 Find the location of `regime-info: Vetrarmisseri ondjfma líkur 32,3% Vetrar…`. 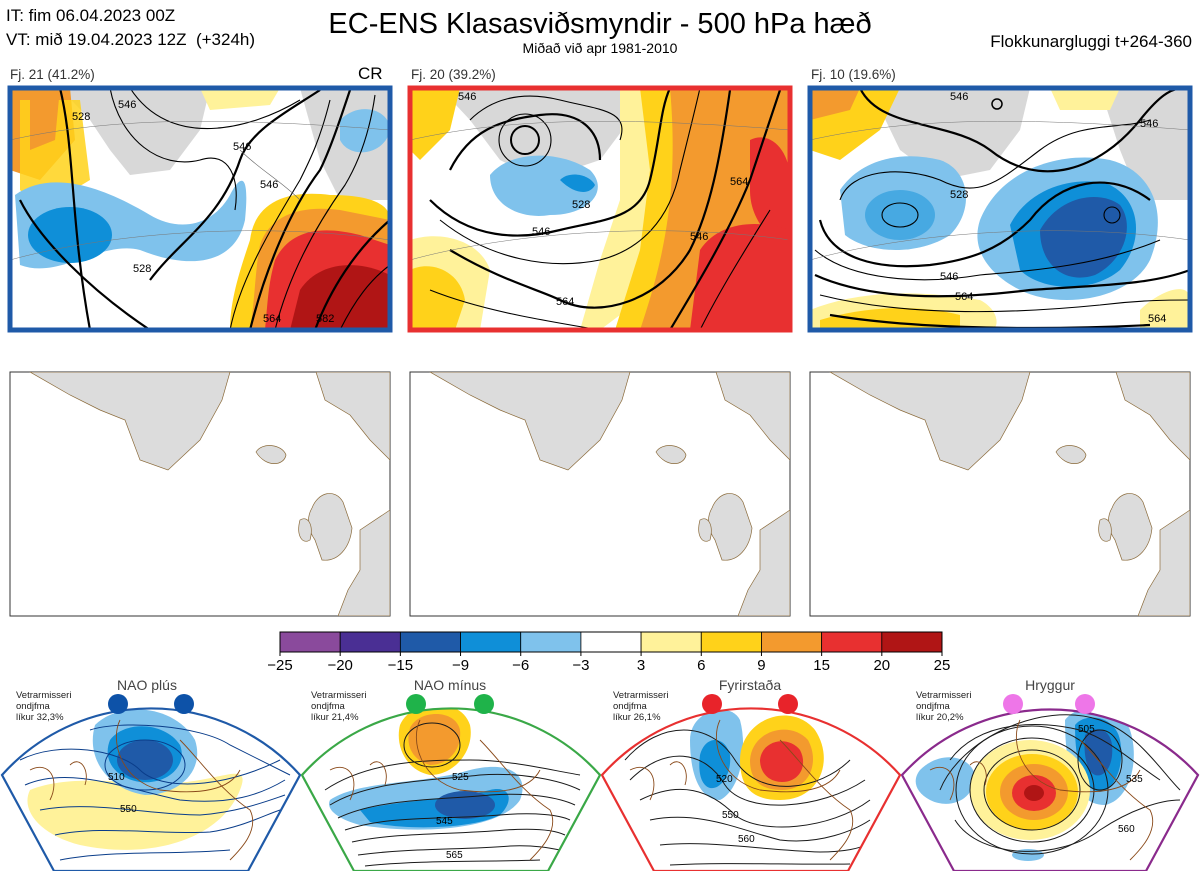

regime-info: Vetrarmisseri ondjfma líkur 32,3% Vetrar… is located at coordinates (493, 706).